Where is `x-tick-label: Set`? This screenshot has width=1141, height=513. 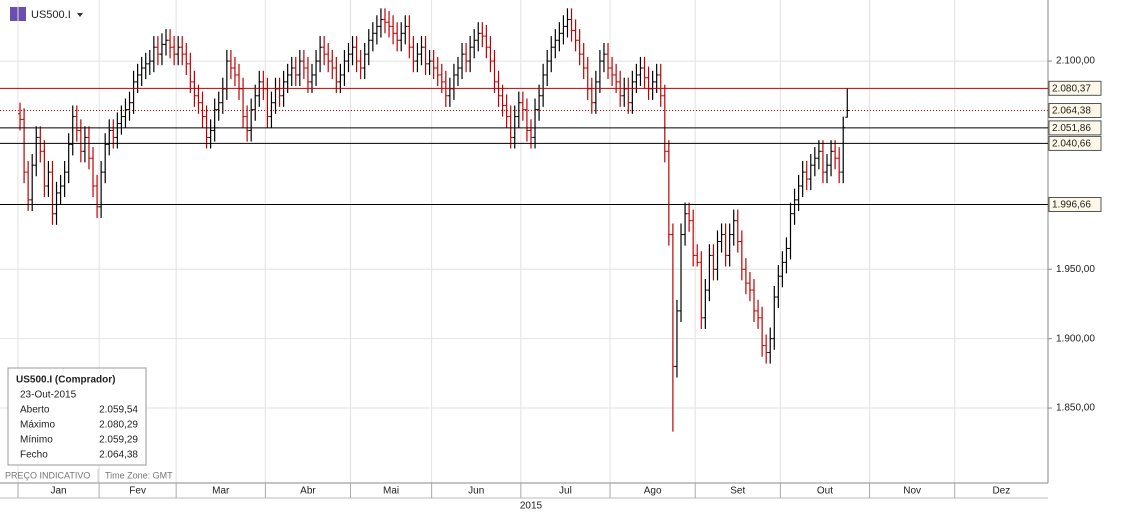
x-tick-label: Set is located at coordinates (737, 491).